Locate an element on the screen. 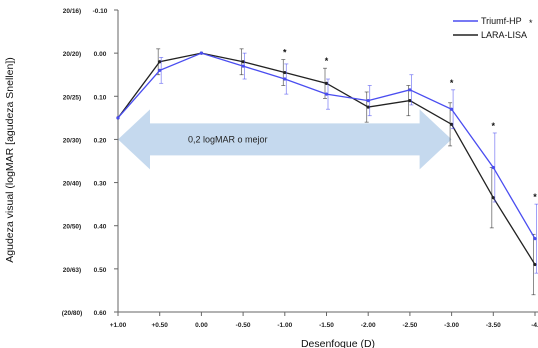  legend-label-triumf: Triumf-HP is located at coordinates (501, 21).